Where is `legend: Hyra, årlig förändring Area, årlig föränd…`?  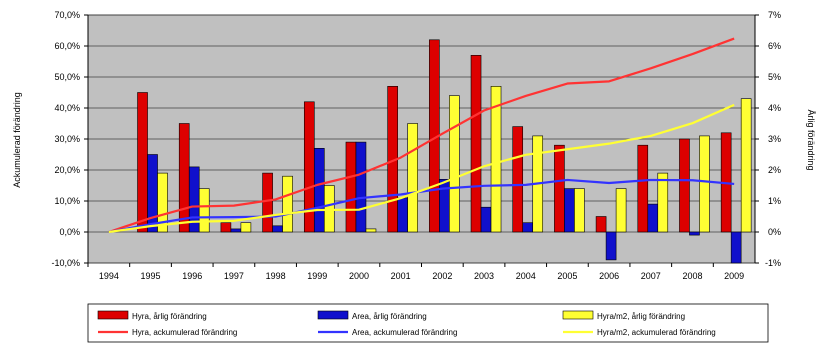
legend: Hyra, årlig förändring Area, årlig föränd… is located at coordinates (428, 323).